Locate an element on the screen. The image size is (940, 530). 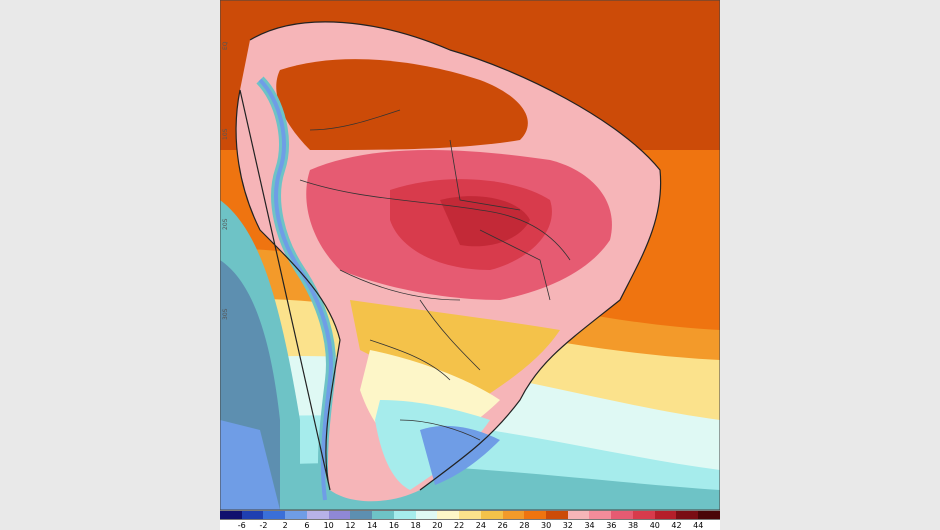
colorbar-tick-label: -2 is located at coordinates (263, 525).